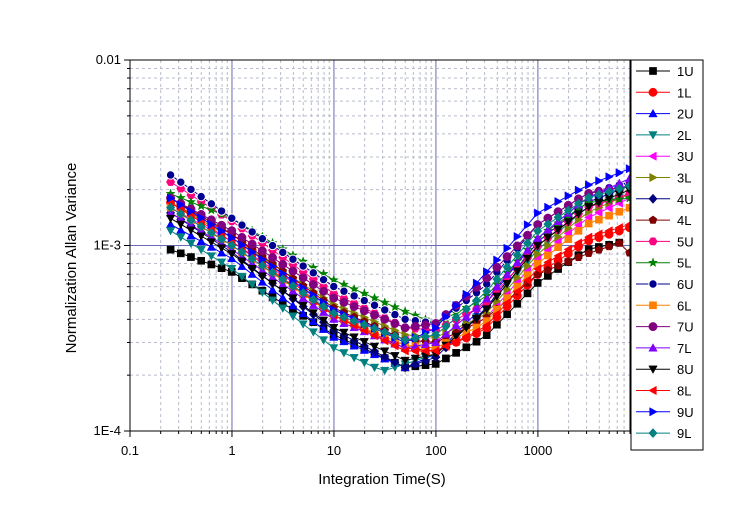  I want to click on legend-label: 3L, so click(684, 178).